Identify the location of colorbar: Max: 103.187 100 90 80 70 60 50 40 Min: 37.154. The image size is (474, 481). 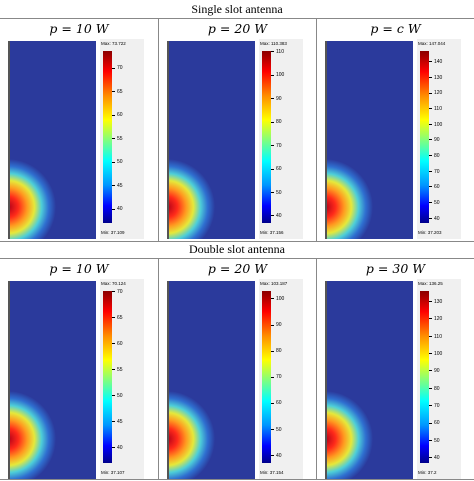
(281, 379).